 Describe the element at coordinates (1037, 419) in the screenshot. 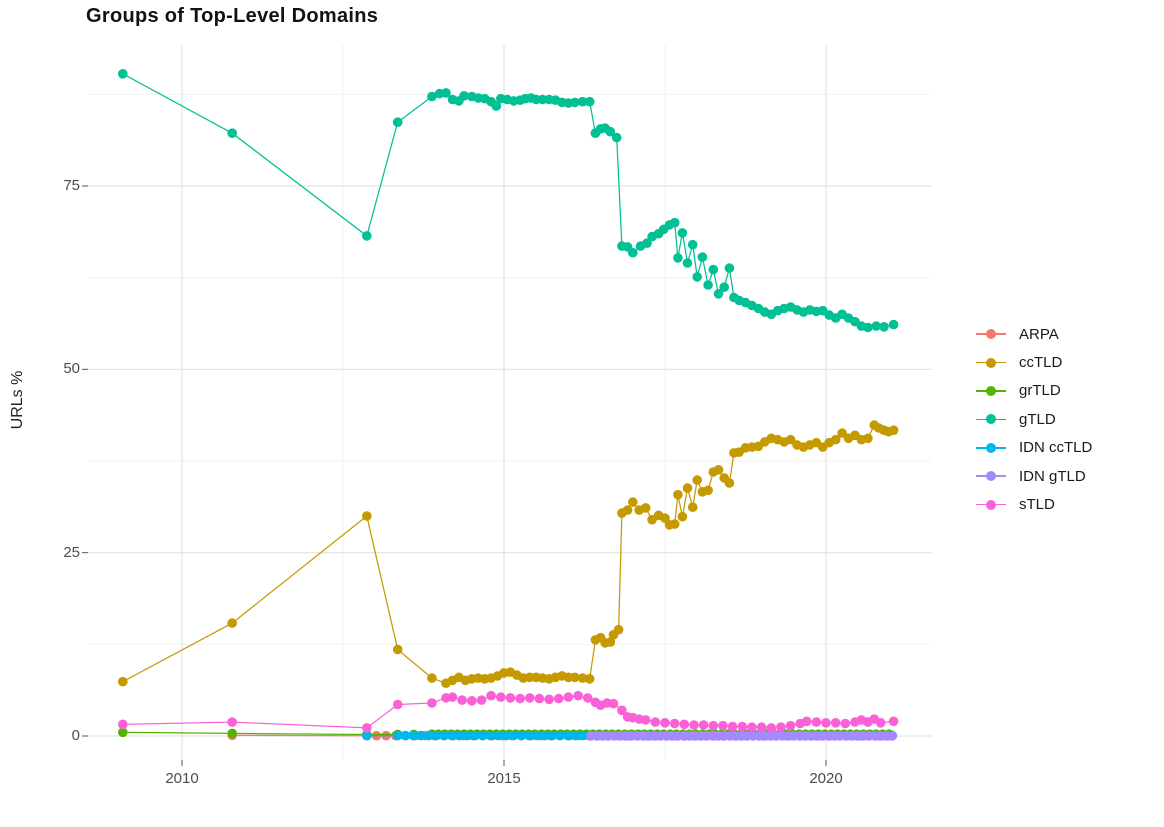

I see `legend-label: gTLD` at that location.